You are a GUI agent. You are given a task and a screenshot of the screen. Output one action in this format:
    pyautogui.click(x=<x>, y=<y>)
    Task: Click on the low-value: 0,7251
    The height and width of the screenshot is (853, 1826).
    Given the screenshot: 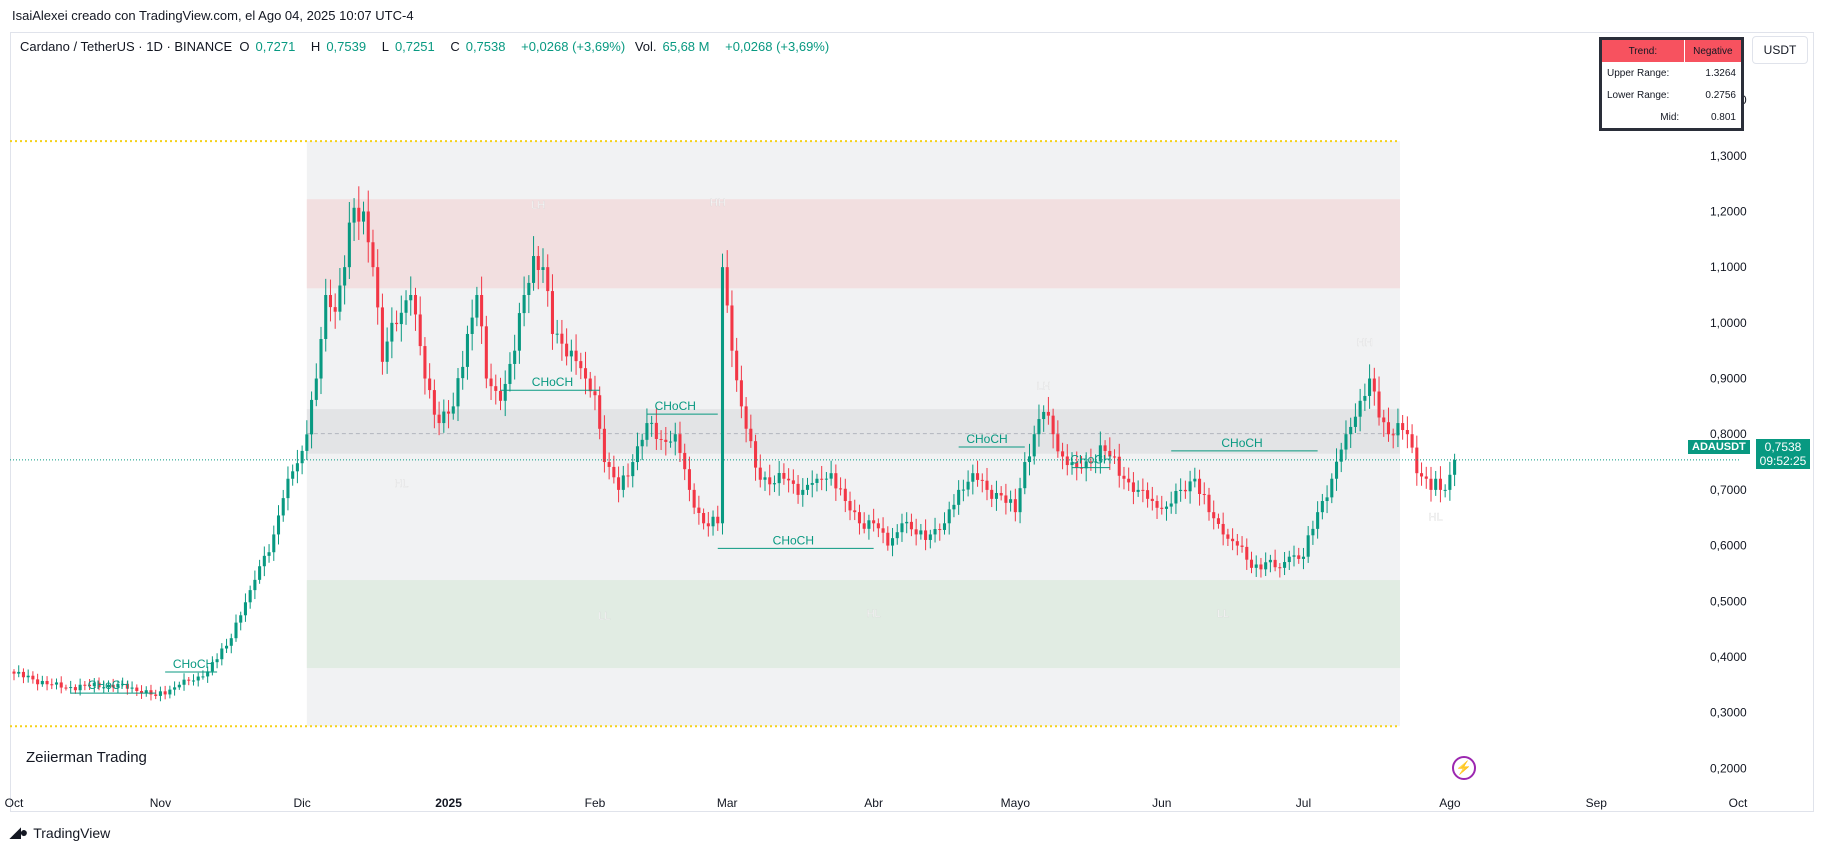 What is the action you would take?
    pyautogui.click(x=414, y=46)
    